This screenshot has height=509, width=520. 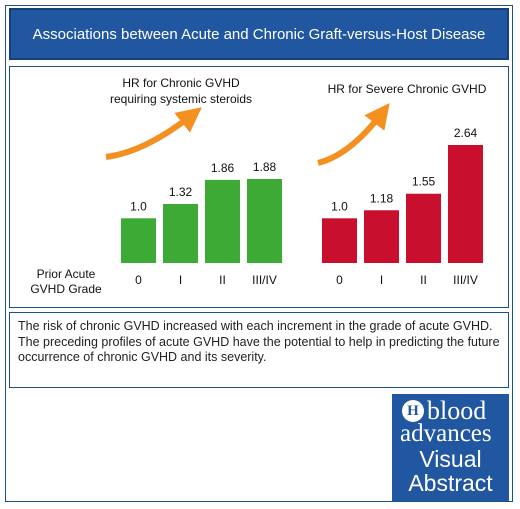 I want to click on chart-1-category-label: III/IV, so click(x=264, y=280).